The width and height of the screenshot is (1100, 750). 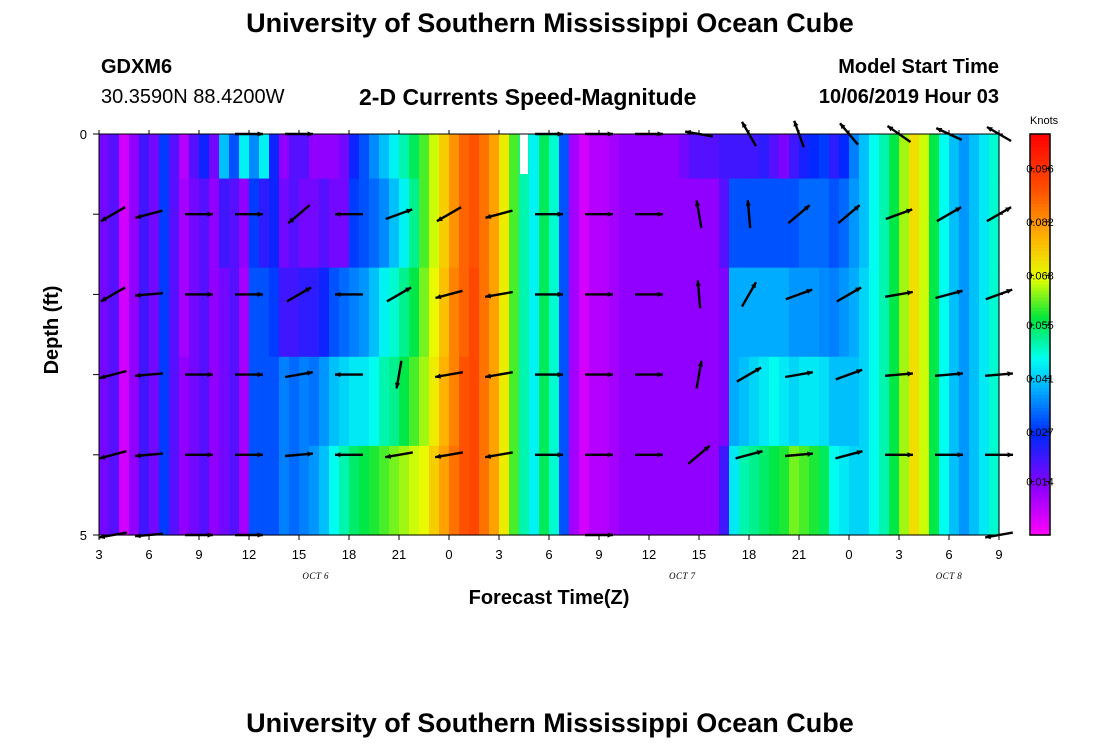 I want to click on model-start-value: 10/06/2019 Hour 03, so click(x=908, y=97).